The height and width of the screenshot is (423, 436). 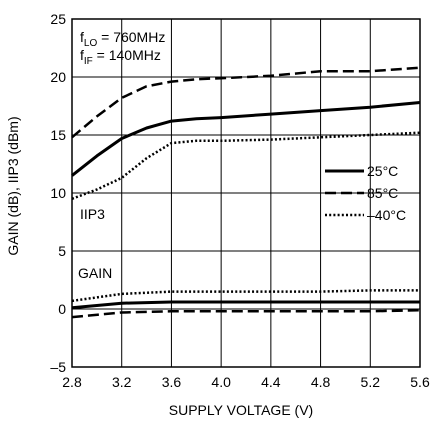 I want to click on y-tick-label: 10, so click(x=58, y=193).